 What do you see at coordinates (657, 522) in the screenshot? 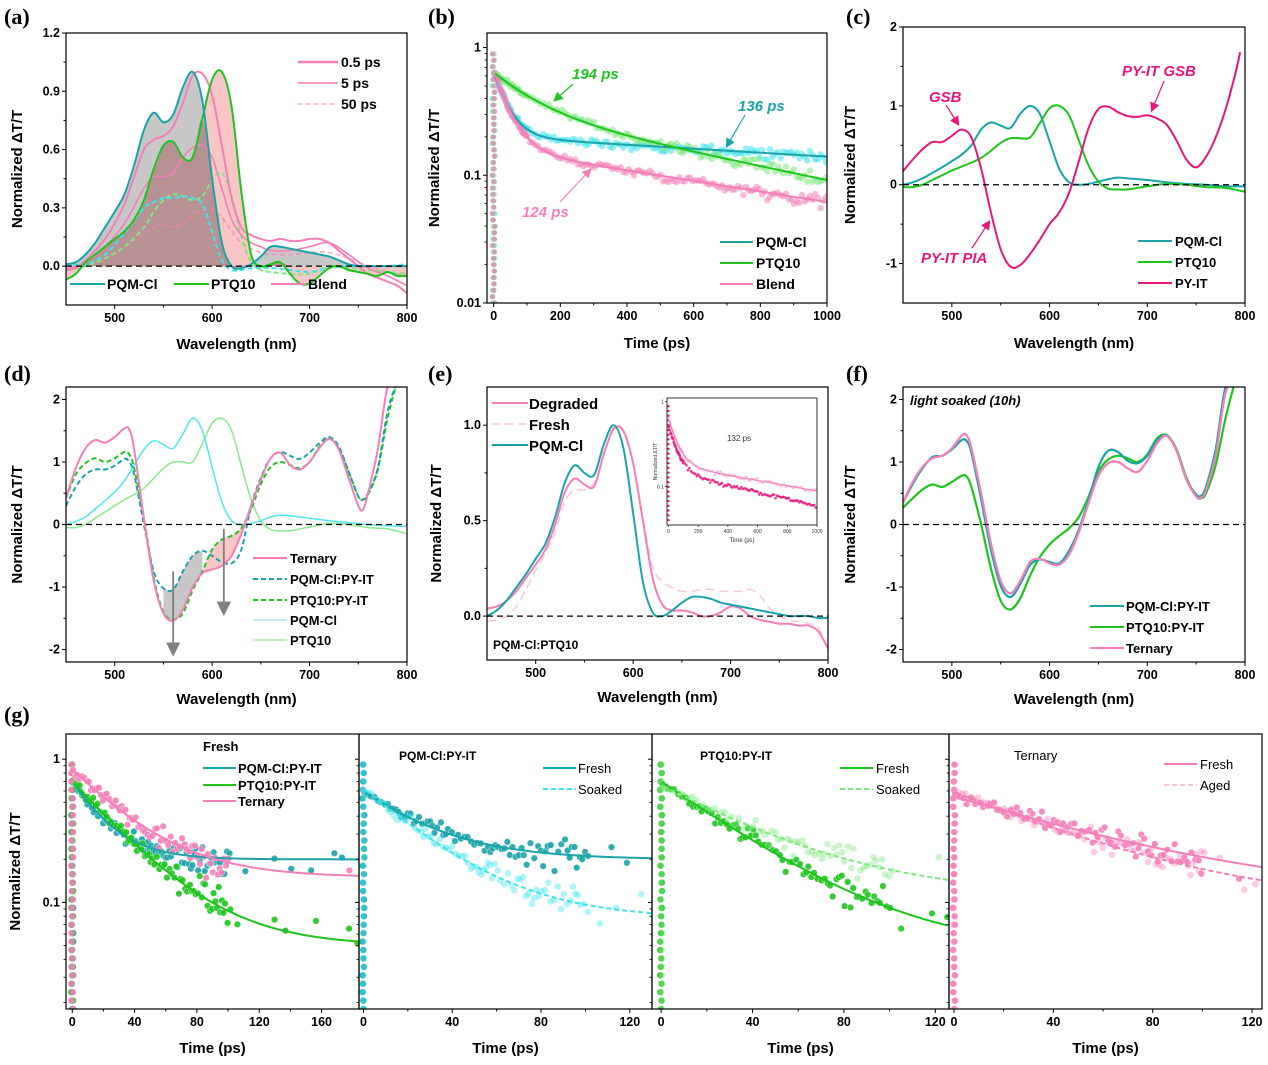
I see `series-line-pqm-cl` at bounding box center [657, 522].